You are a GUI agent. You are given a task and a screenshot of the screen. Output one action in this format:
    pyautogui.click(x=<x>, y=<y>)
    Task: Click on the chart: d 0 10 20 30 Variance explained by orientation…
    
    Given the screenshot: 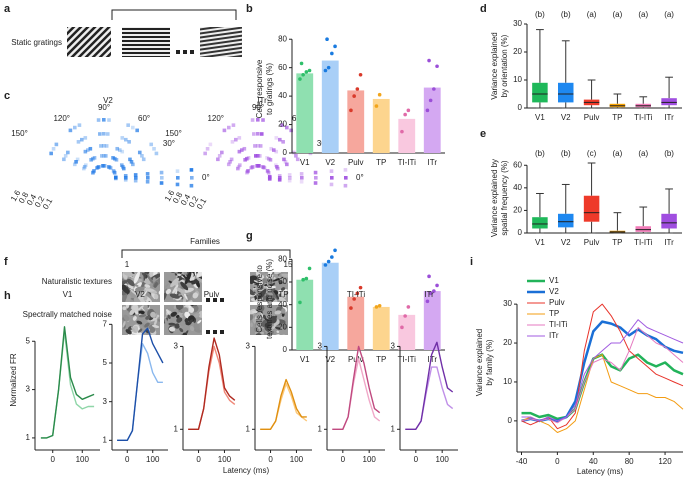 What is the action you would take?
    pyautogui.click(x=581, y=62)
    